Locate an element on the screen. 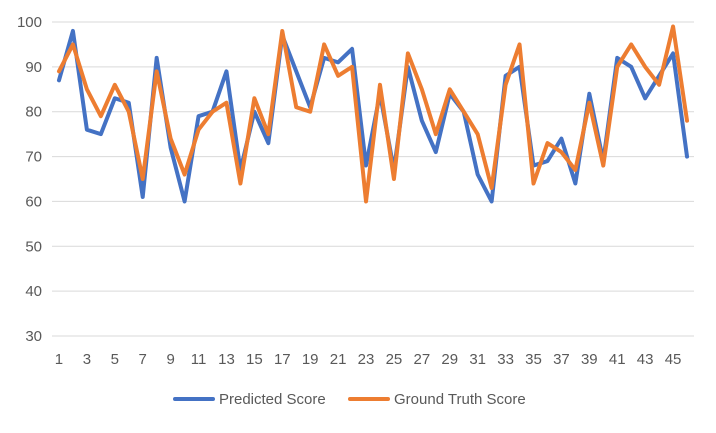  x-tick-label: 7 is located at coordinates (143, 359).